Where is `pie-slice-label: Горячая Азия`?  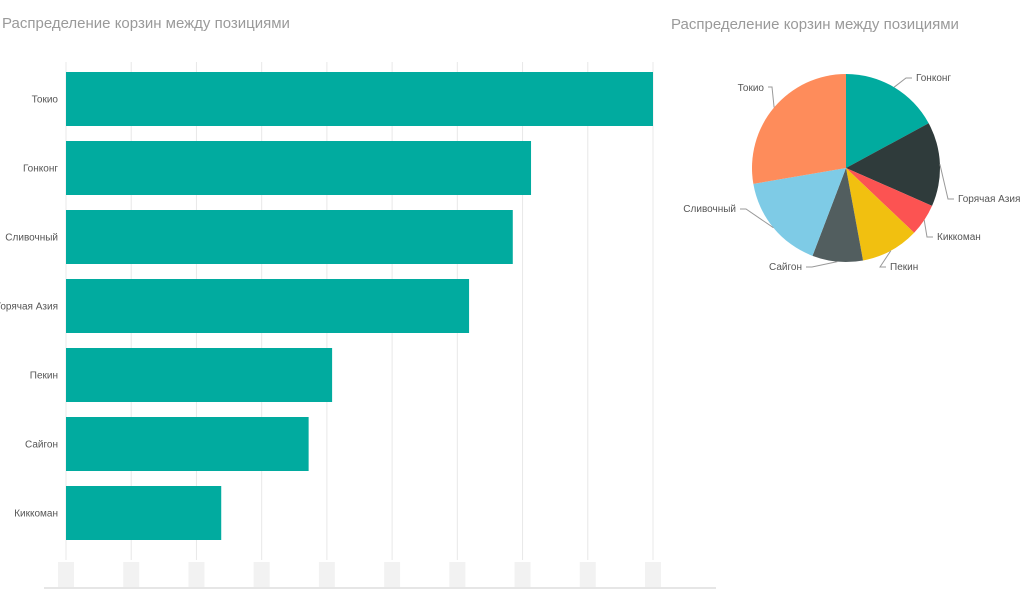 pie-slice-label: Горячая Азия is located at coordinates (989, 199).